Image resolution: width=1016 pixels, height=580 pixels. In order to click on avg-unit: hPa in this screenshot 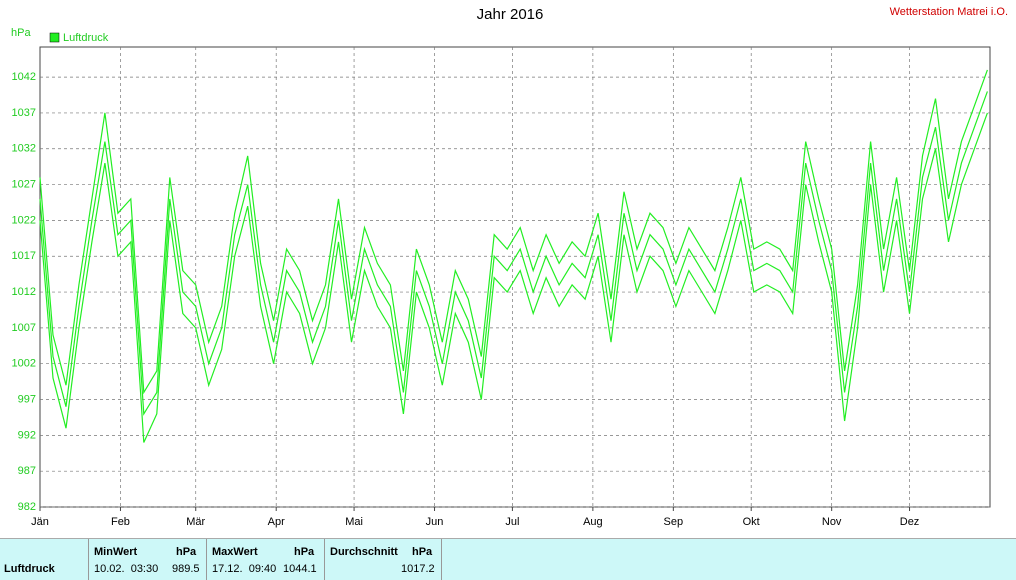, I will do `click(422, 552)`.